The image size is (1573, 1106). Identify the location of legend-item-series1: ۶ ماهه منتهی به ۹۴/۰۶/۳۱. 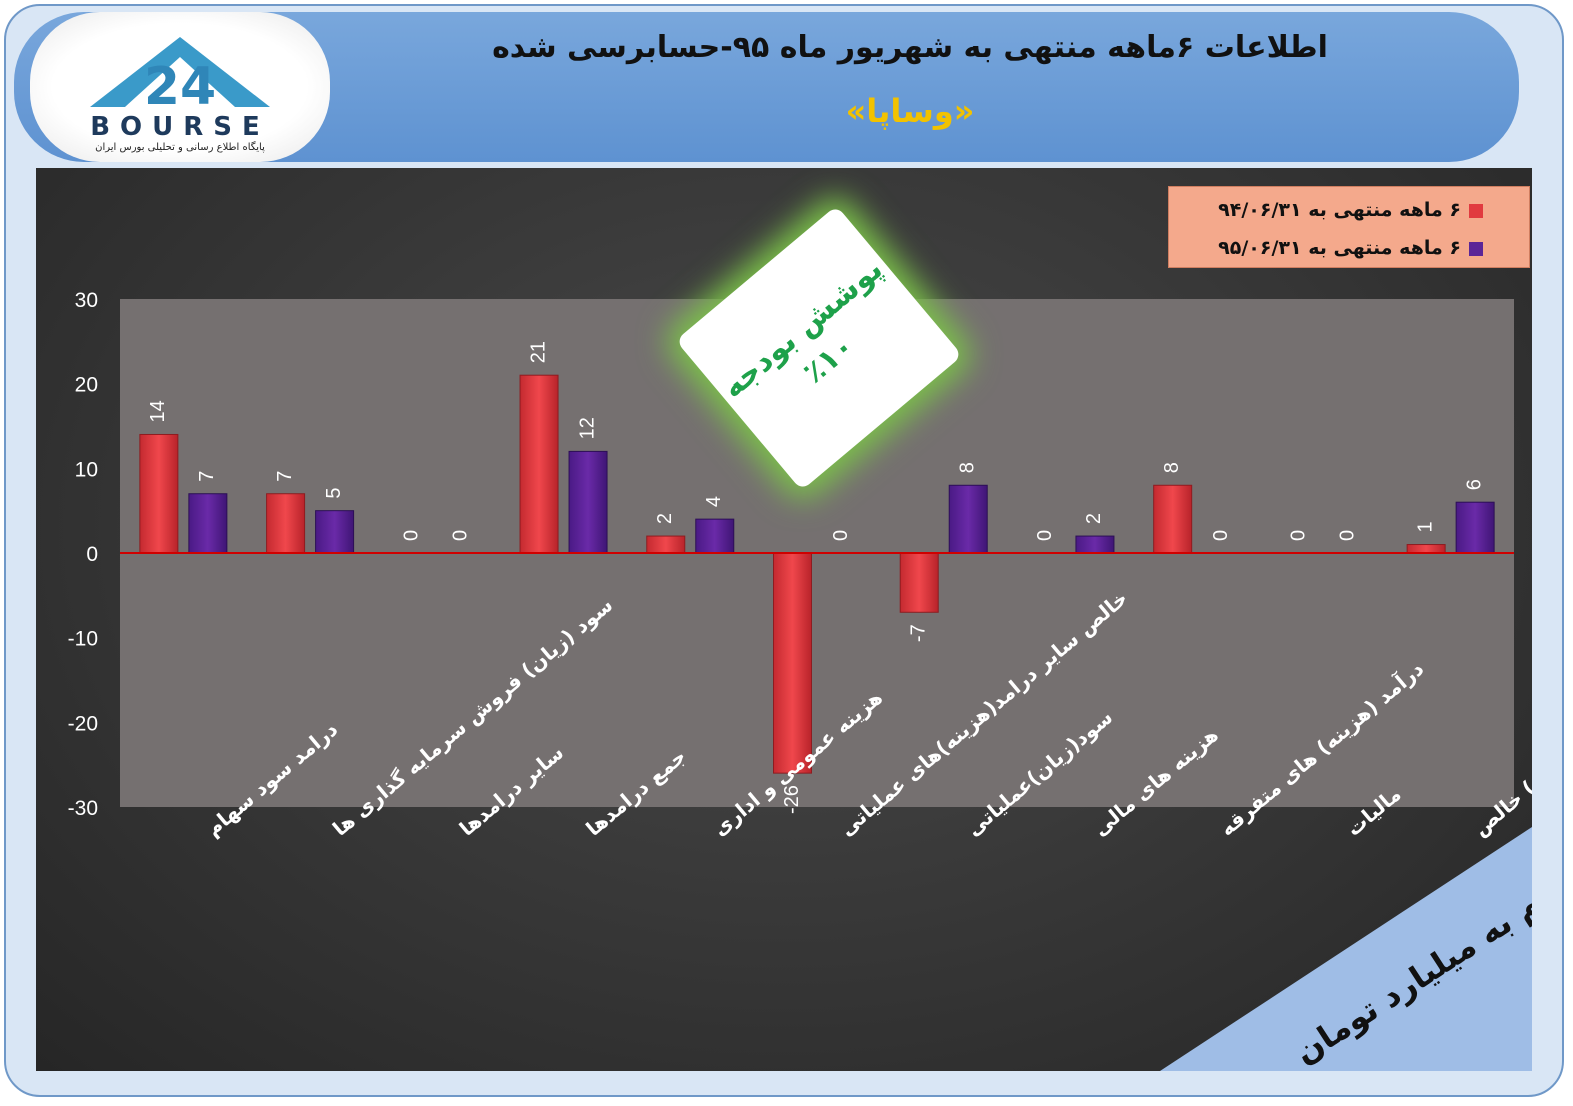
(1350, 210).